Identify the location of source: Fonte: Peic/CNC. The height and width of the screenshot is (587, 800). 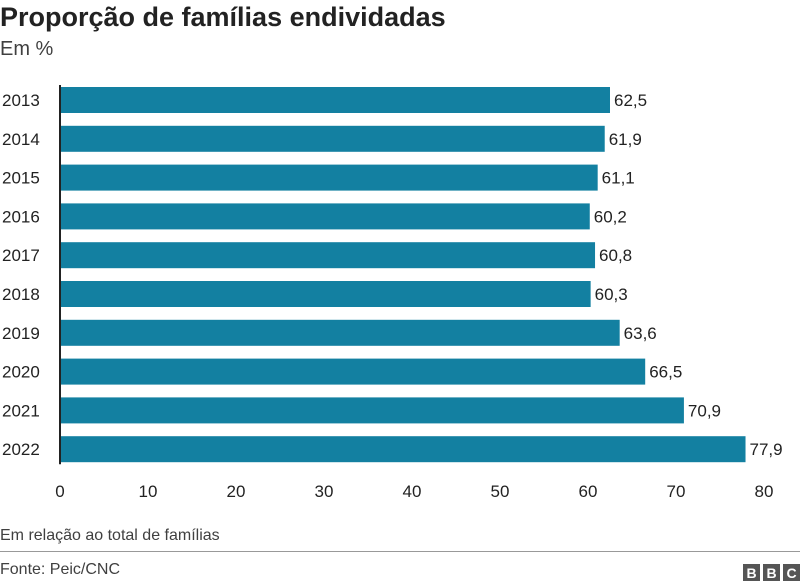
(60, 569).